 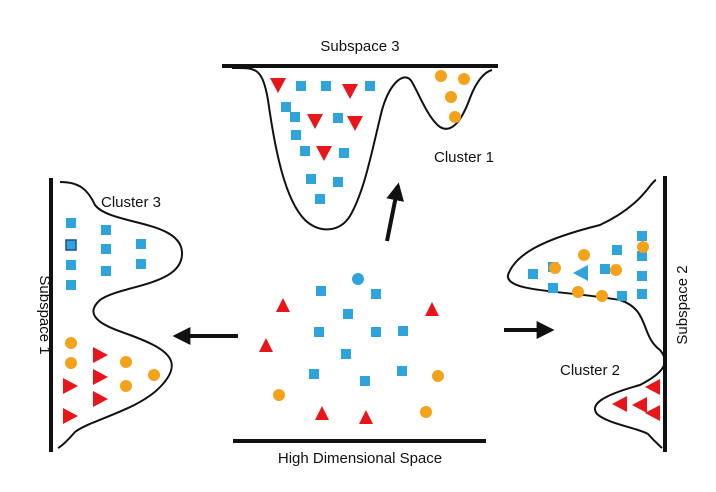 I want to click on subspace-1-density-curve, so click(x=120, y=315).